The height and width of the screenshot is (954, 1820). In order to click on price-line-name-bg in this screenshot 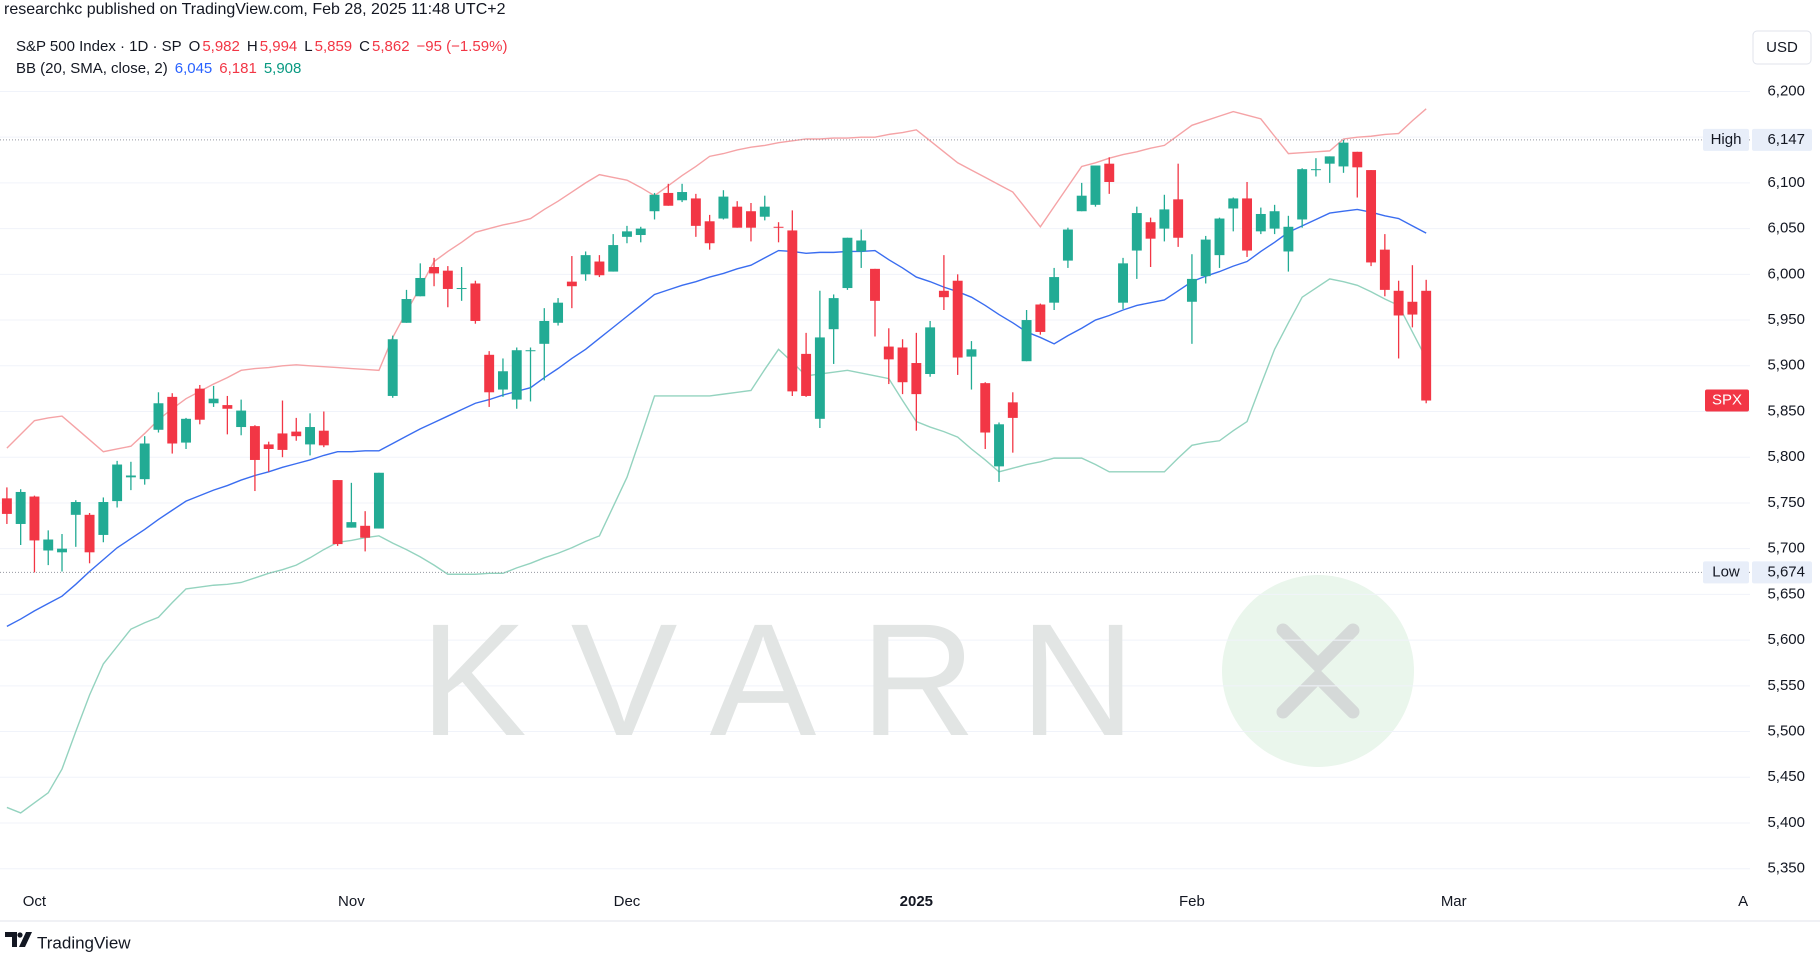, I will do `click(1726, 572)`.